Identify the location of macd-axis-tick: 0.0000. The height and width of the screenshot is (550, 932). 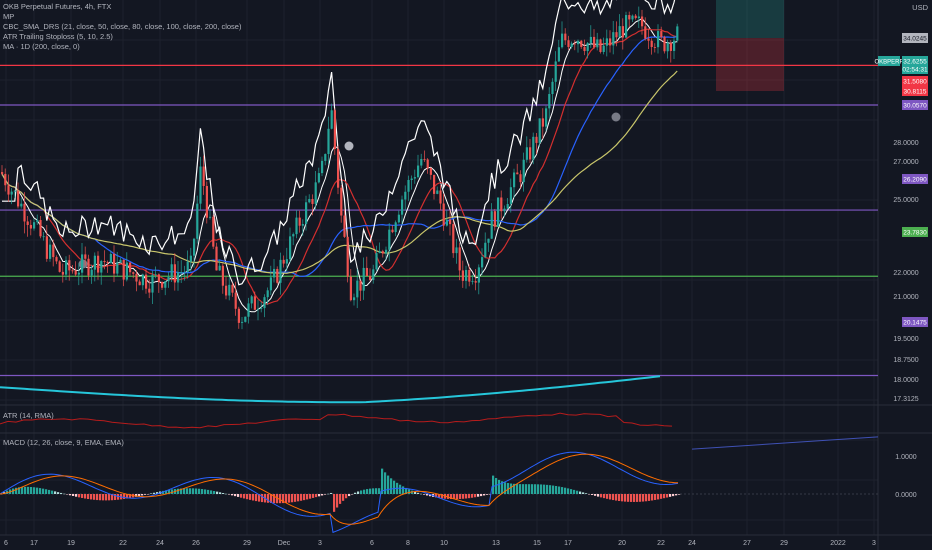
(906, 495).